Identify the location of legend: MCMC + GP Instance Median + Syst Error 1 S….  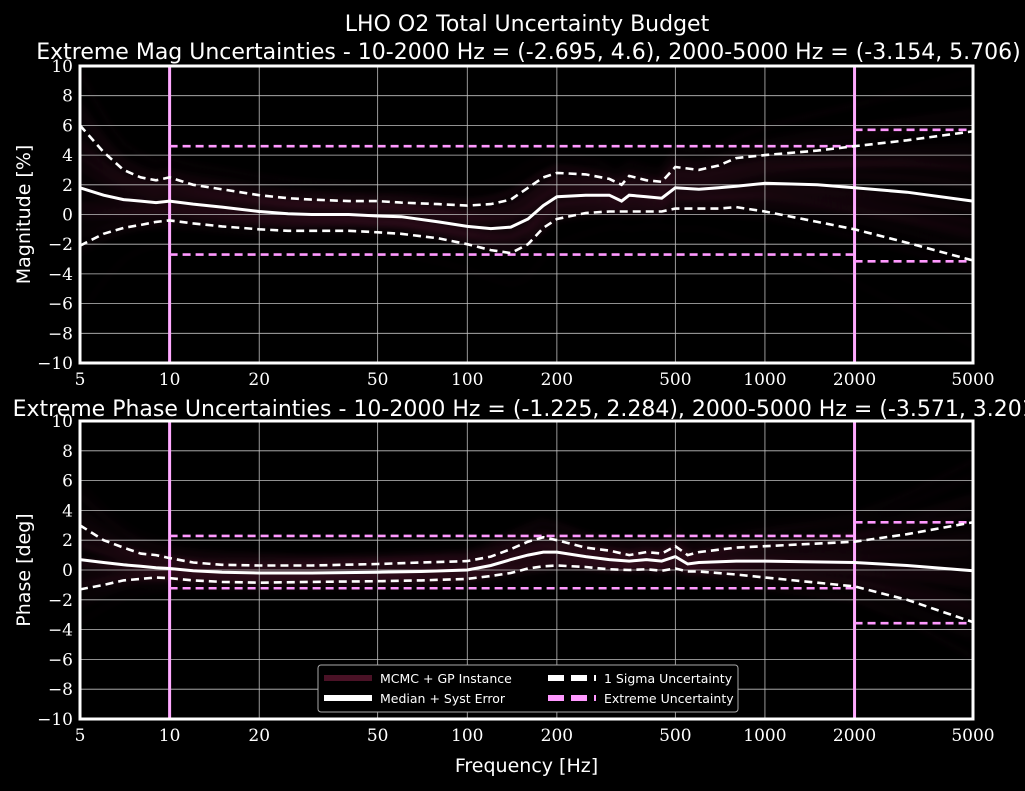
(528, 688).